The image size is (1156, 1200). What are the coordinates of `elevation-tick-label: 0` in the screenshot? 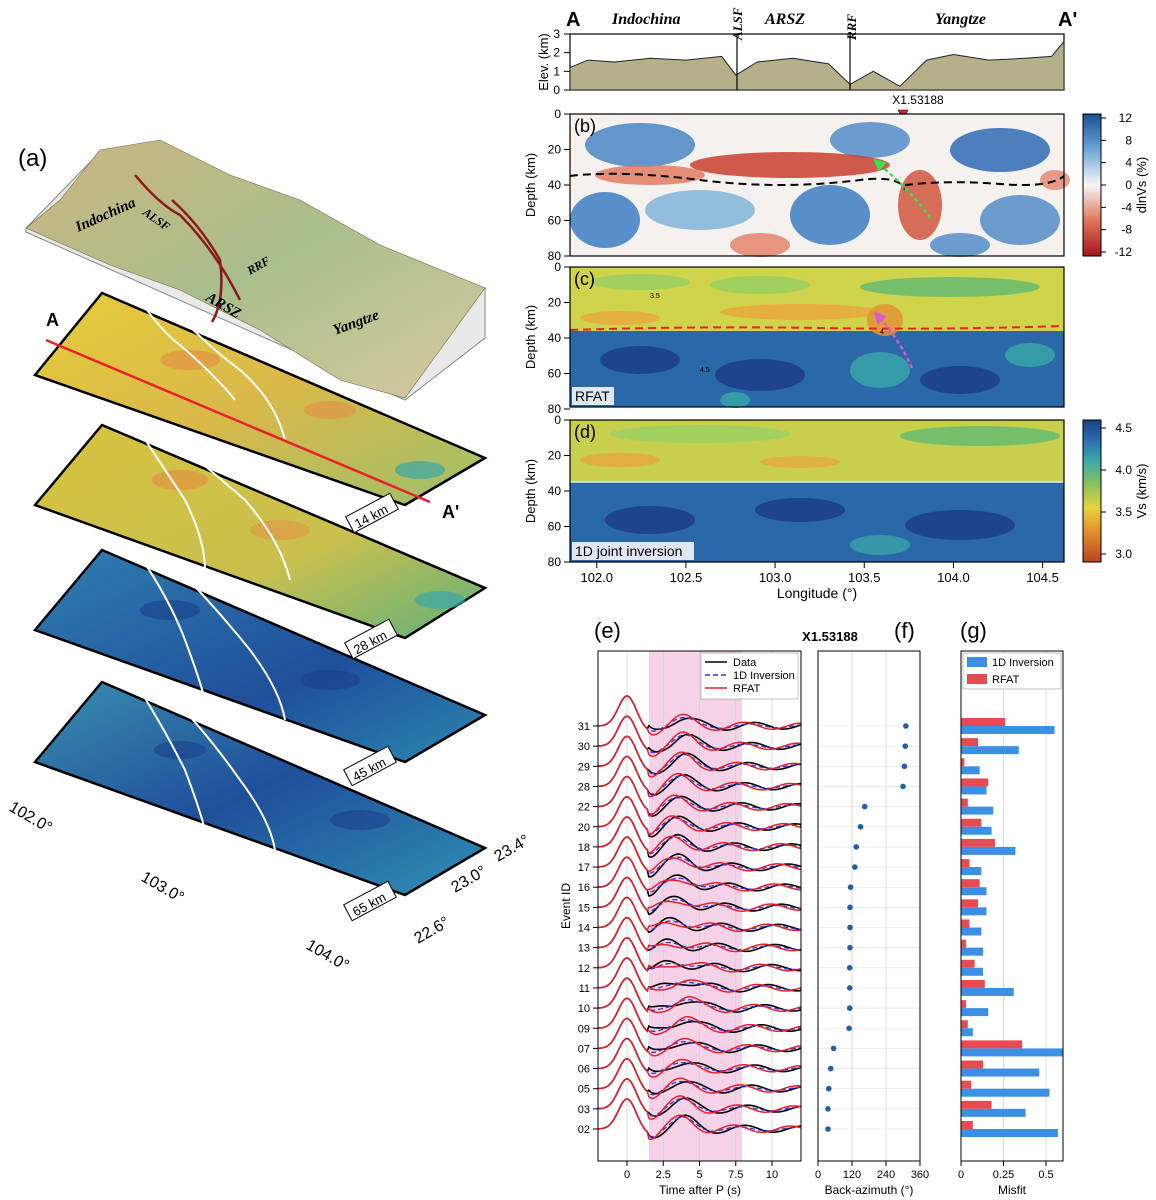 It's located at (556, 90).